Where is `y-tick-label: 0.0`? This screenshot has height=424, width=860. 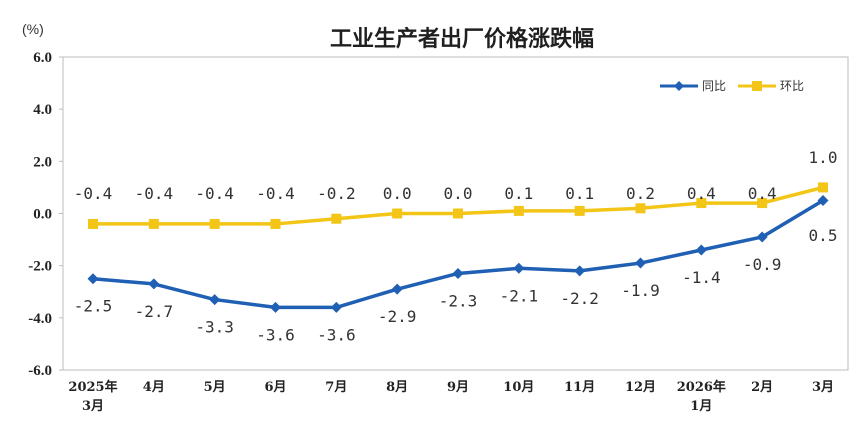
y-tick-label: 0.0 is located at coordinates (42, 215).